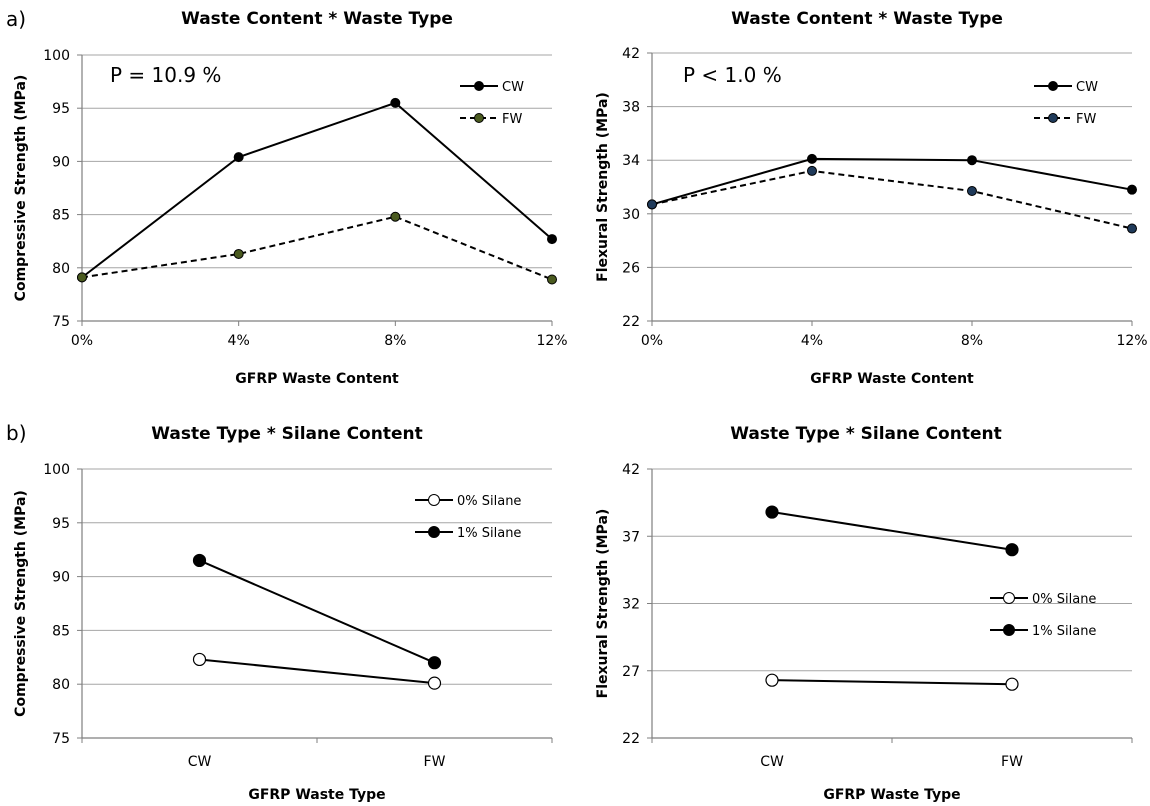  I want to click on p-value-annotation: P < 1.0 %, so click(732, 75).